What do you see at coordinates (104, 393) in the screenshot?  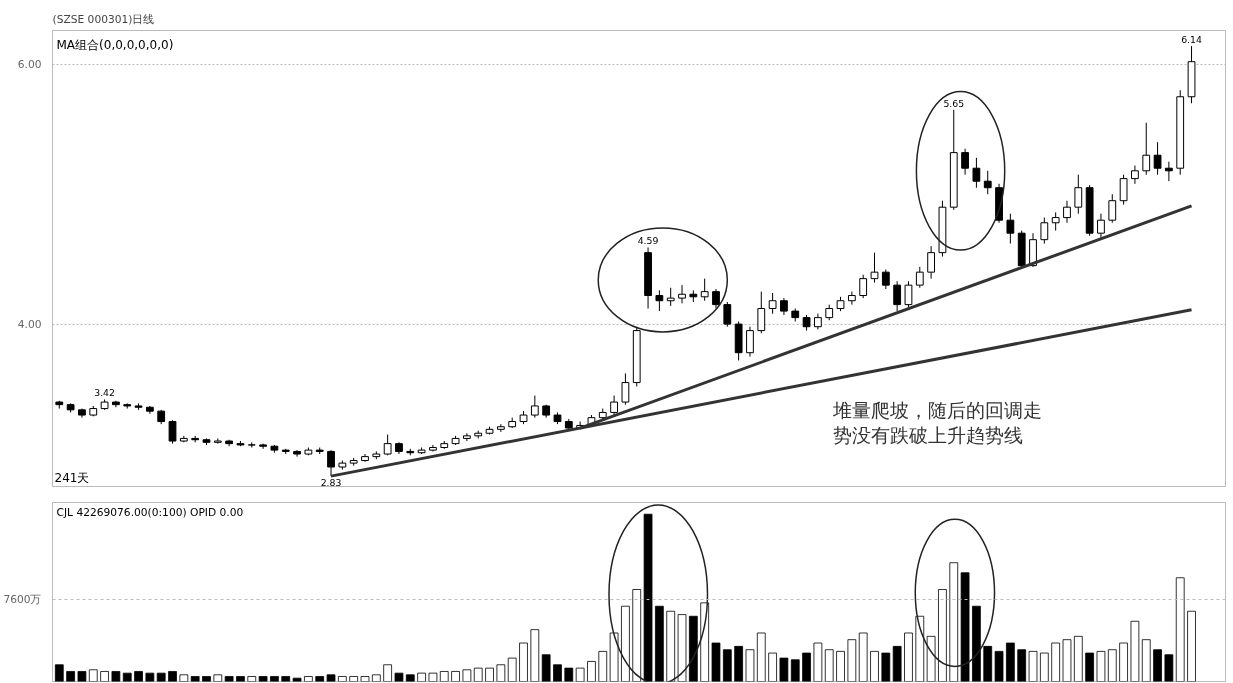 I see `annotation: 3.42` at bounding box center [104, 393].